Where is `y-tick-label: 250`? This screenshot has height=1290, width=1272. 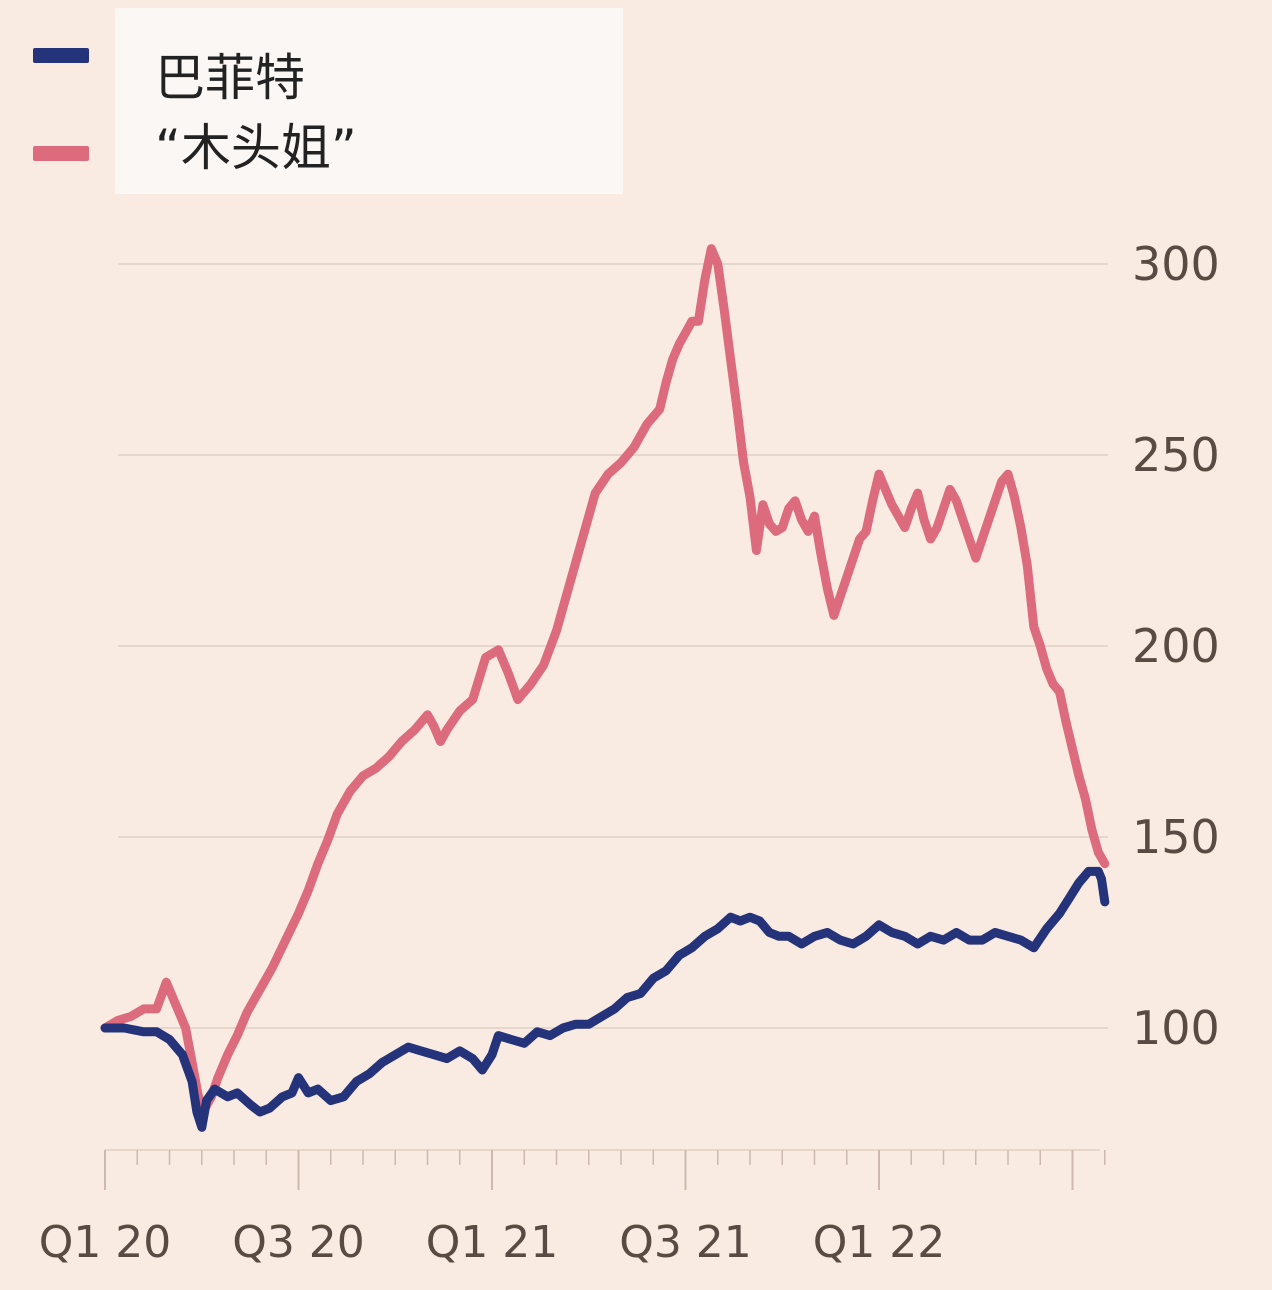 y-tick-label: 250 is located at coordinates (1176, 455).